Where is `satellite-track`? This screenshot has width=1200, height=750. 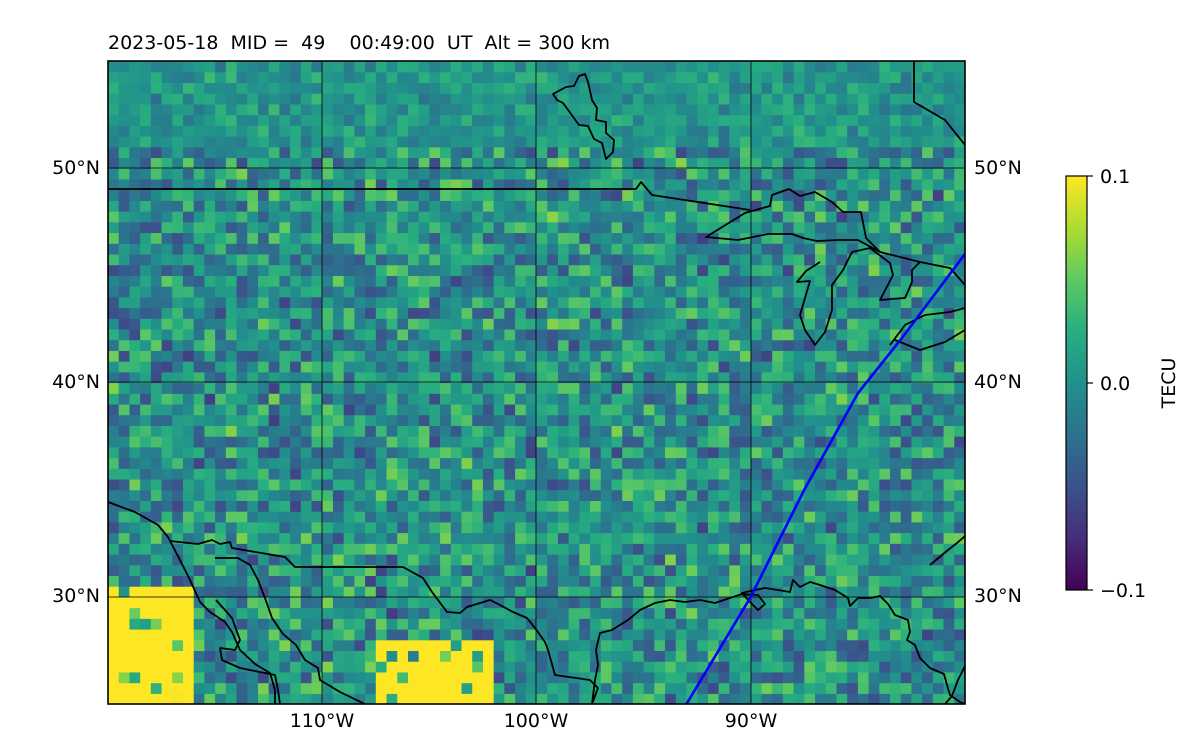 satellite-track is located at coordinates (825, 478).